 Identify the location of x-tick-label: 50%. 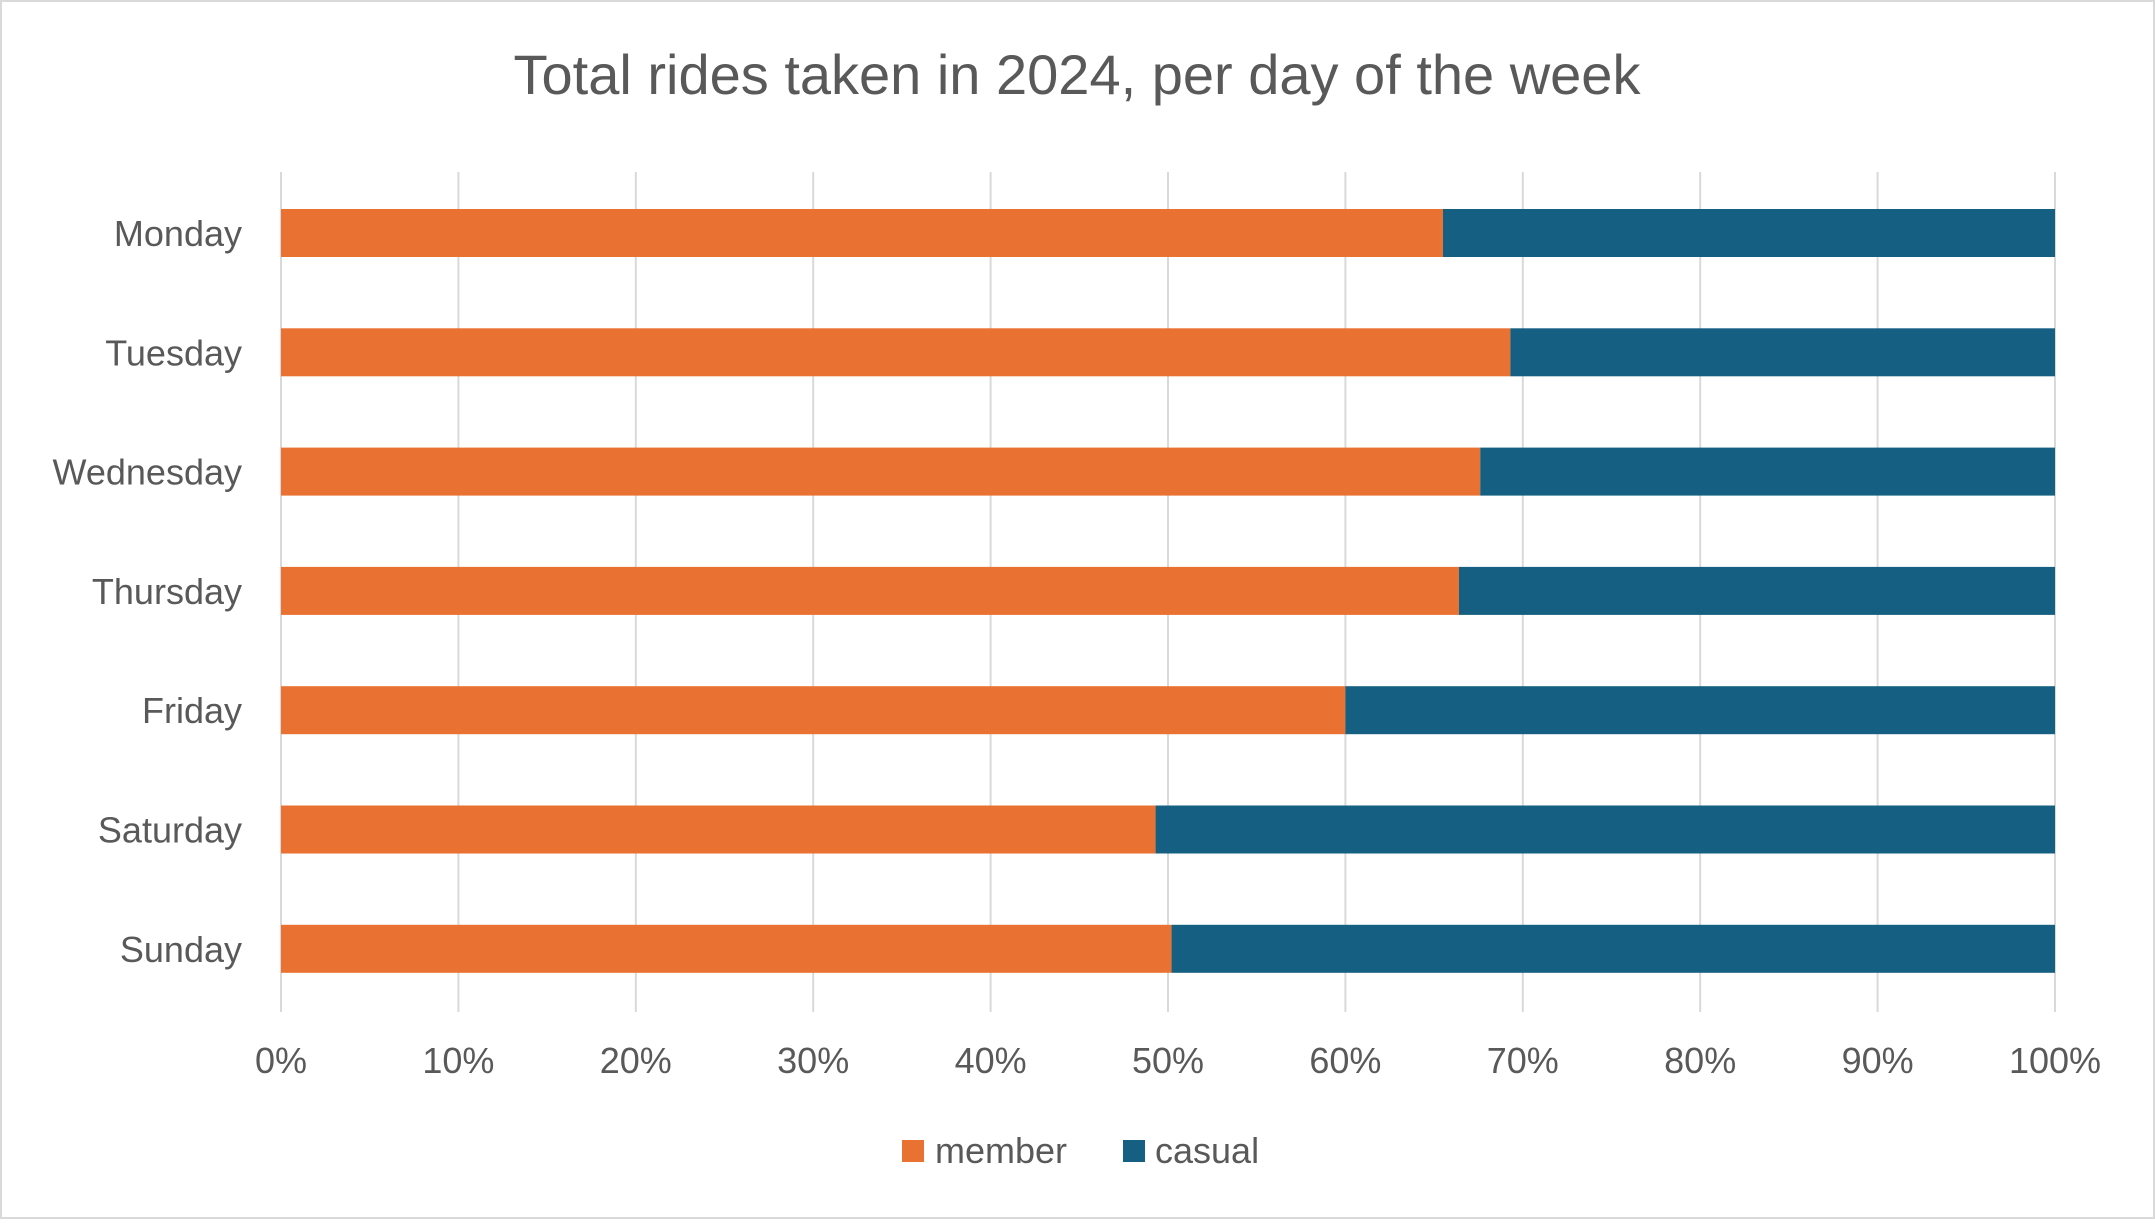
(1168, 1060).